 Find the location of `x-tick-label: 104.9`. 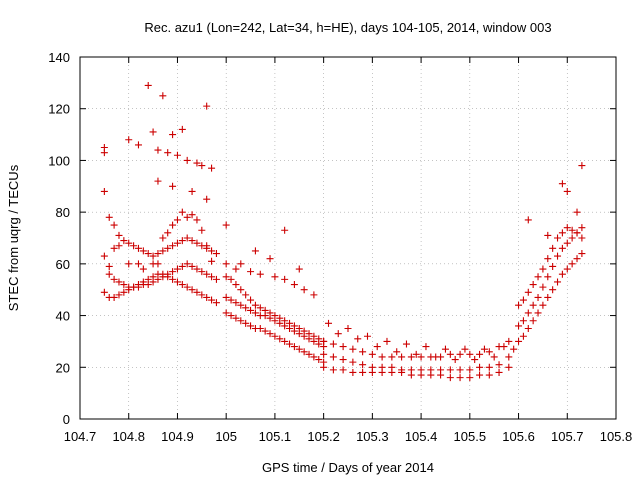

x-tick-label: 104.9 is located at coordinates (177, 436).